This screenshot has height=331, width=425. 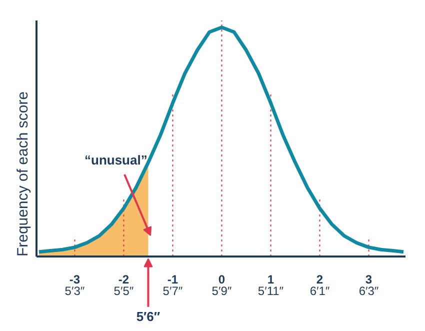 What do you see at coordinates (173, 291) in the screenshot?
I see `text: 5′7″` at bounding box center [173, 291].